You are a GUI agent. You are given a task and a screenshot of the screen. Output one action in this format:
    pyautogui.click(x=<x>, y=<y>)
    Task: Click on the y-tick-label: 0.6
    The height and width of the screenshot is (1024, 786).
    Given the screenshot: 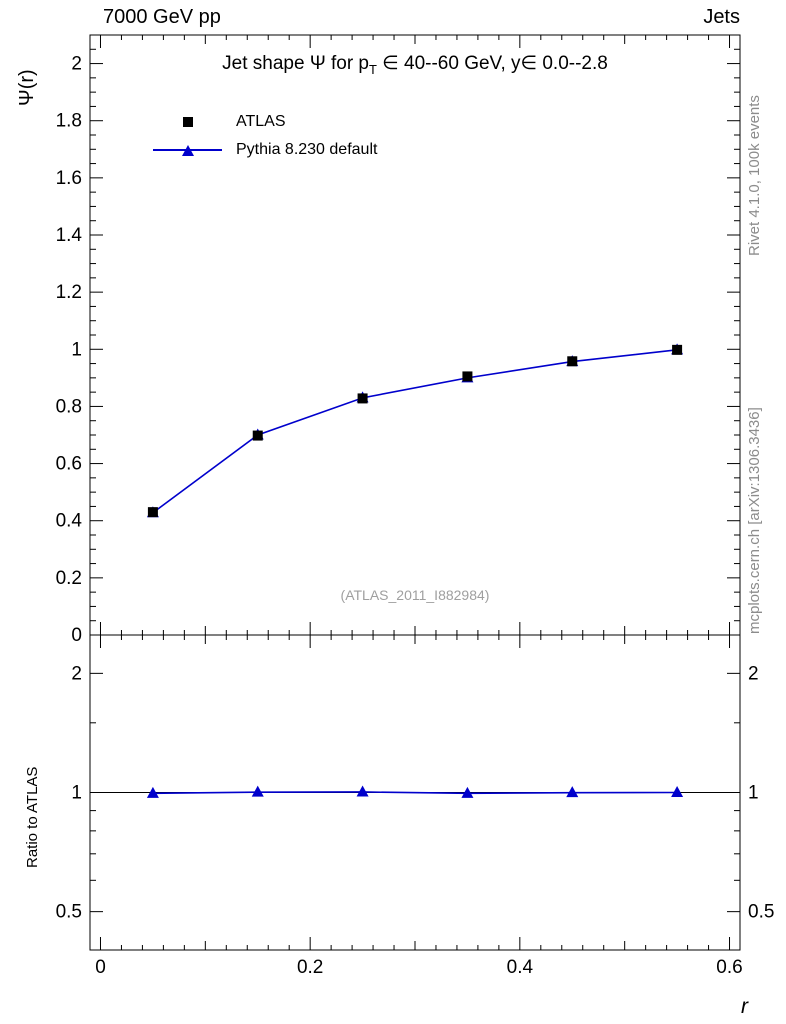 What is the action you would take?
    pyautogui.click(x=69, y=464)
    